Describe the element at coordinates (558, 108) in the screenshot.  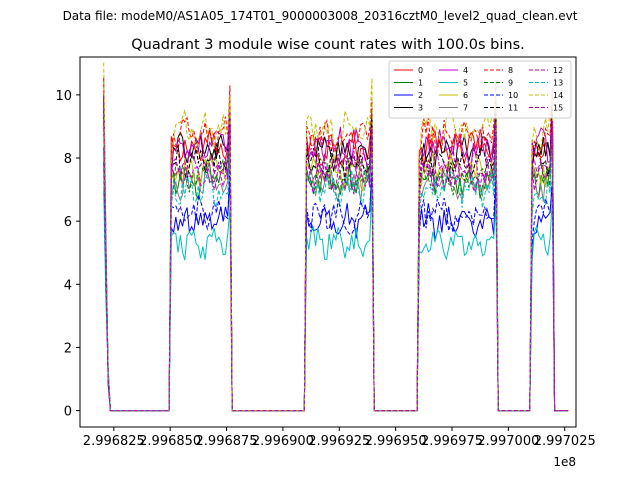
I see `legend-label-15: 15` at that location.